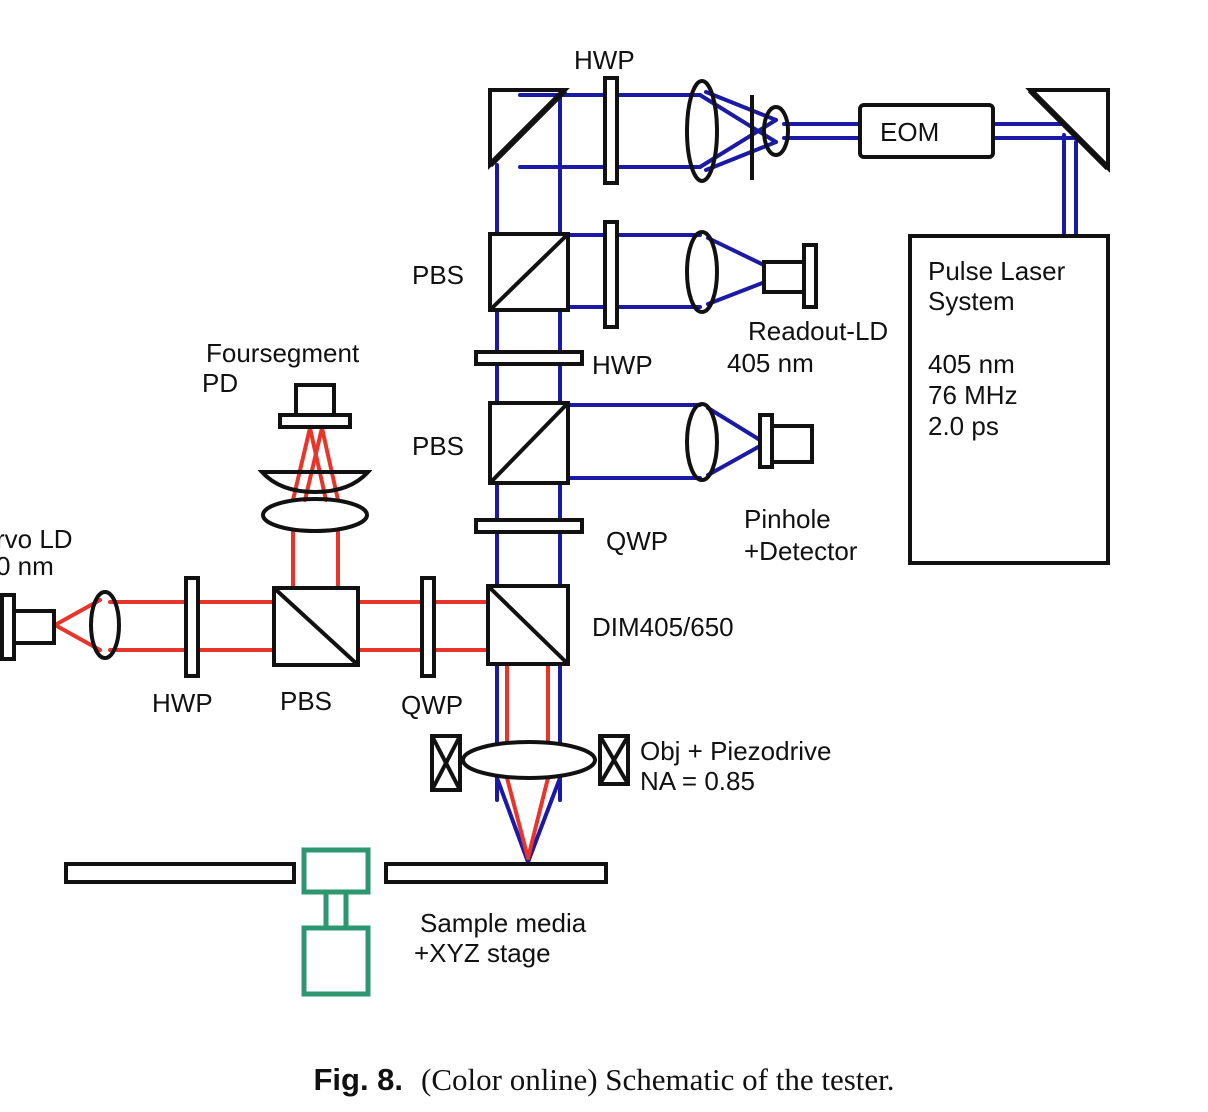 This screenshot has height=1112, width=1208. What do you see at coordinates (315, 515) in the screenshot?
I see `lens-pd` at bounding box center [315, 515].